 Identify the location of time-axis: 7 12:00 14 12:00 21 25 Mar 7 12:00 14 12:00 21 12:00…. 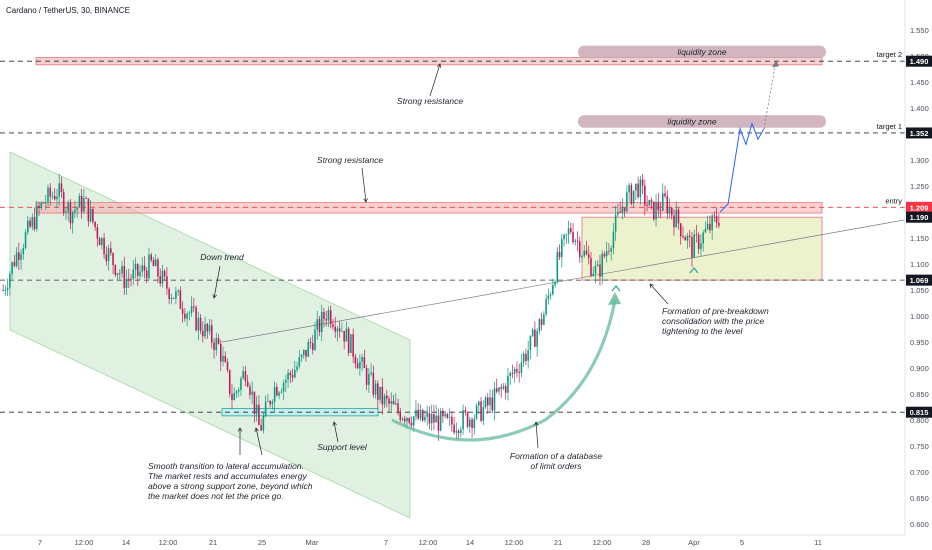
(452, 540).